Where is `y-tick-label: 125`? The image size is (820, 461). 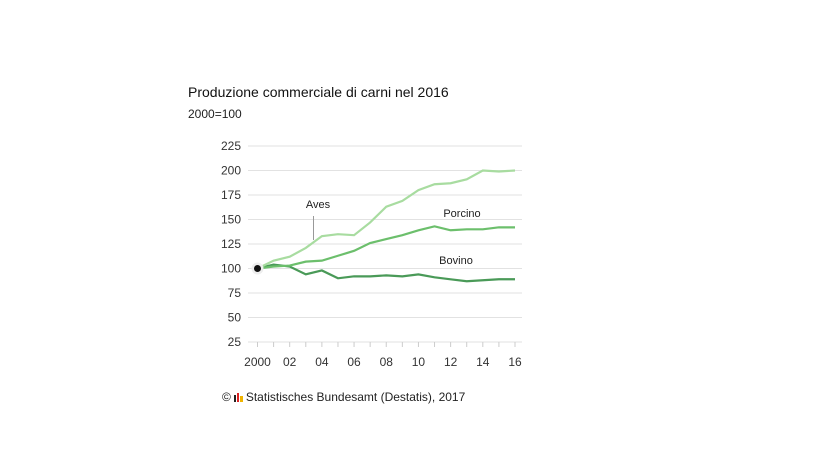 y-tick-label: 125 is located at coordinates (231, 244).